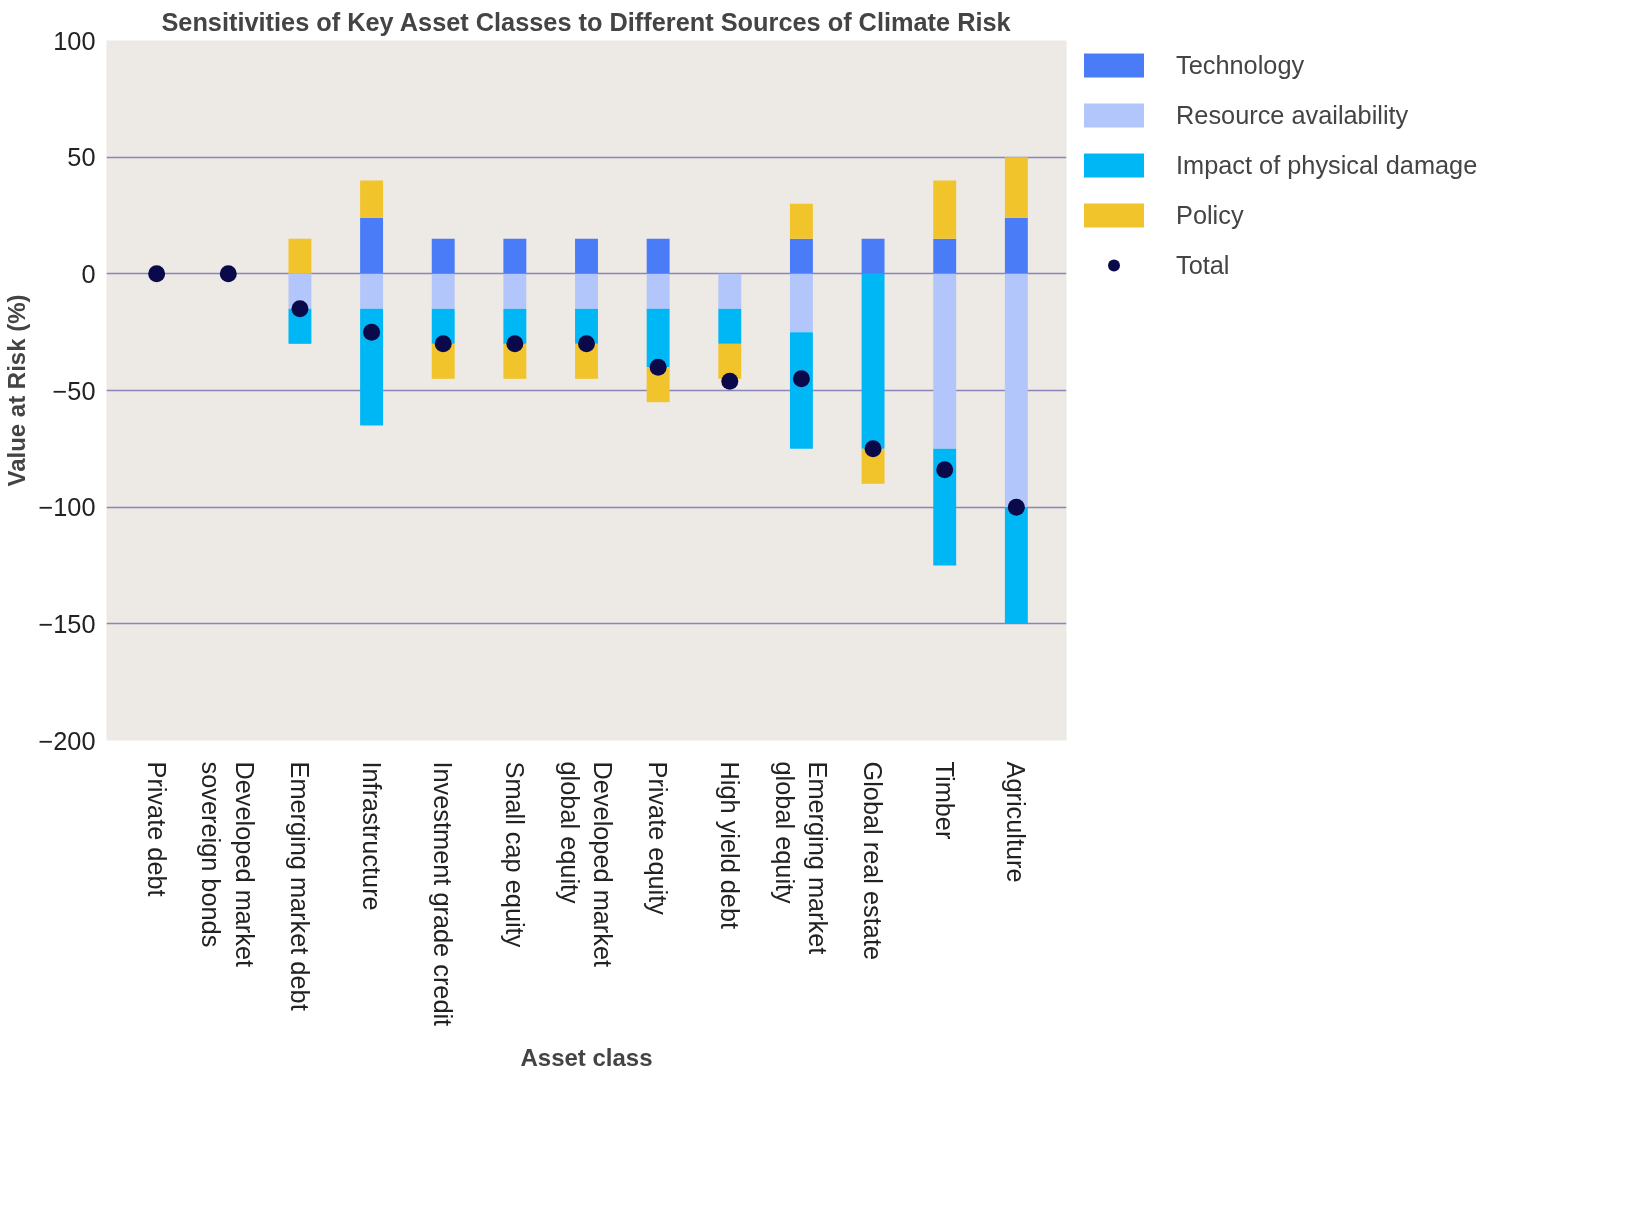 This screenshot has height=1224, width=1649. I want to click on legend-label: Impact of physical damage, so click(1327, 165).